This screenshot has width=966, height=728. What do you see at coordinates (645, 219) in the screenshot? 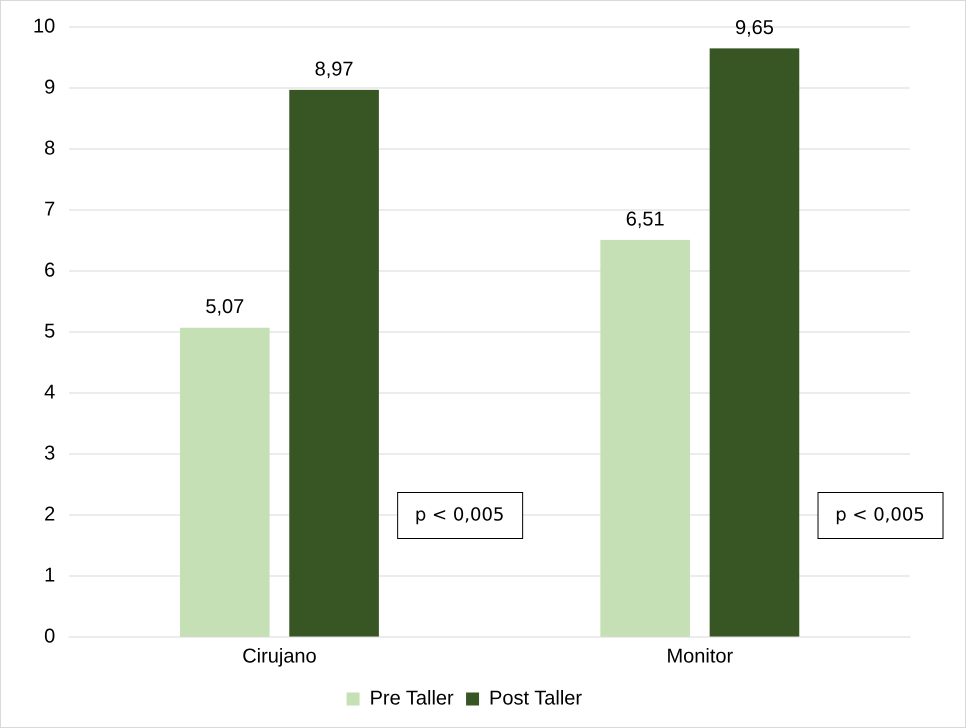
I see `data-label: 6,51` at bounding box center [645, 219].